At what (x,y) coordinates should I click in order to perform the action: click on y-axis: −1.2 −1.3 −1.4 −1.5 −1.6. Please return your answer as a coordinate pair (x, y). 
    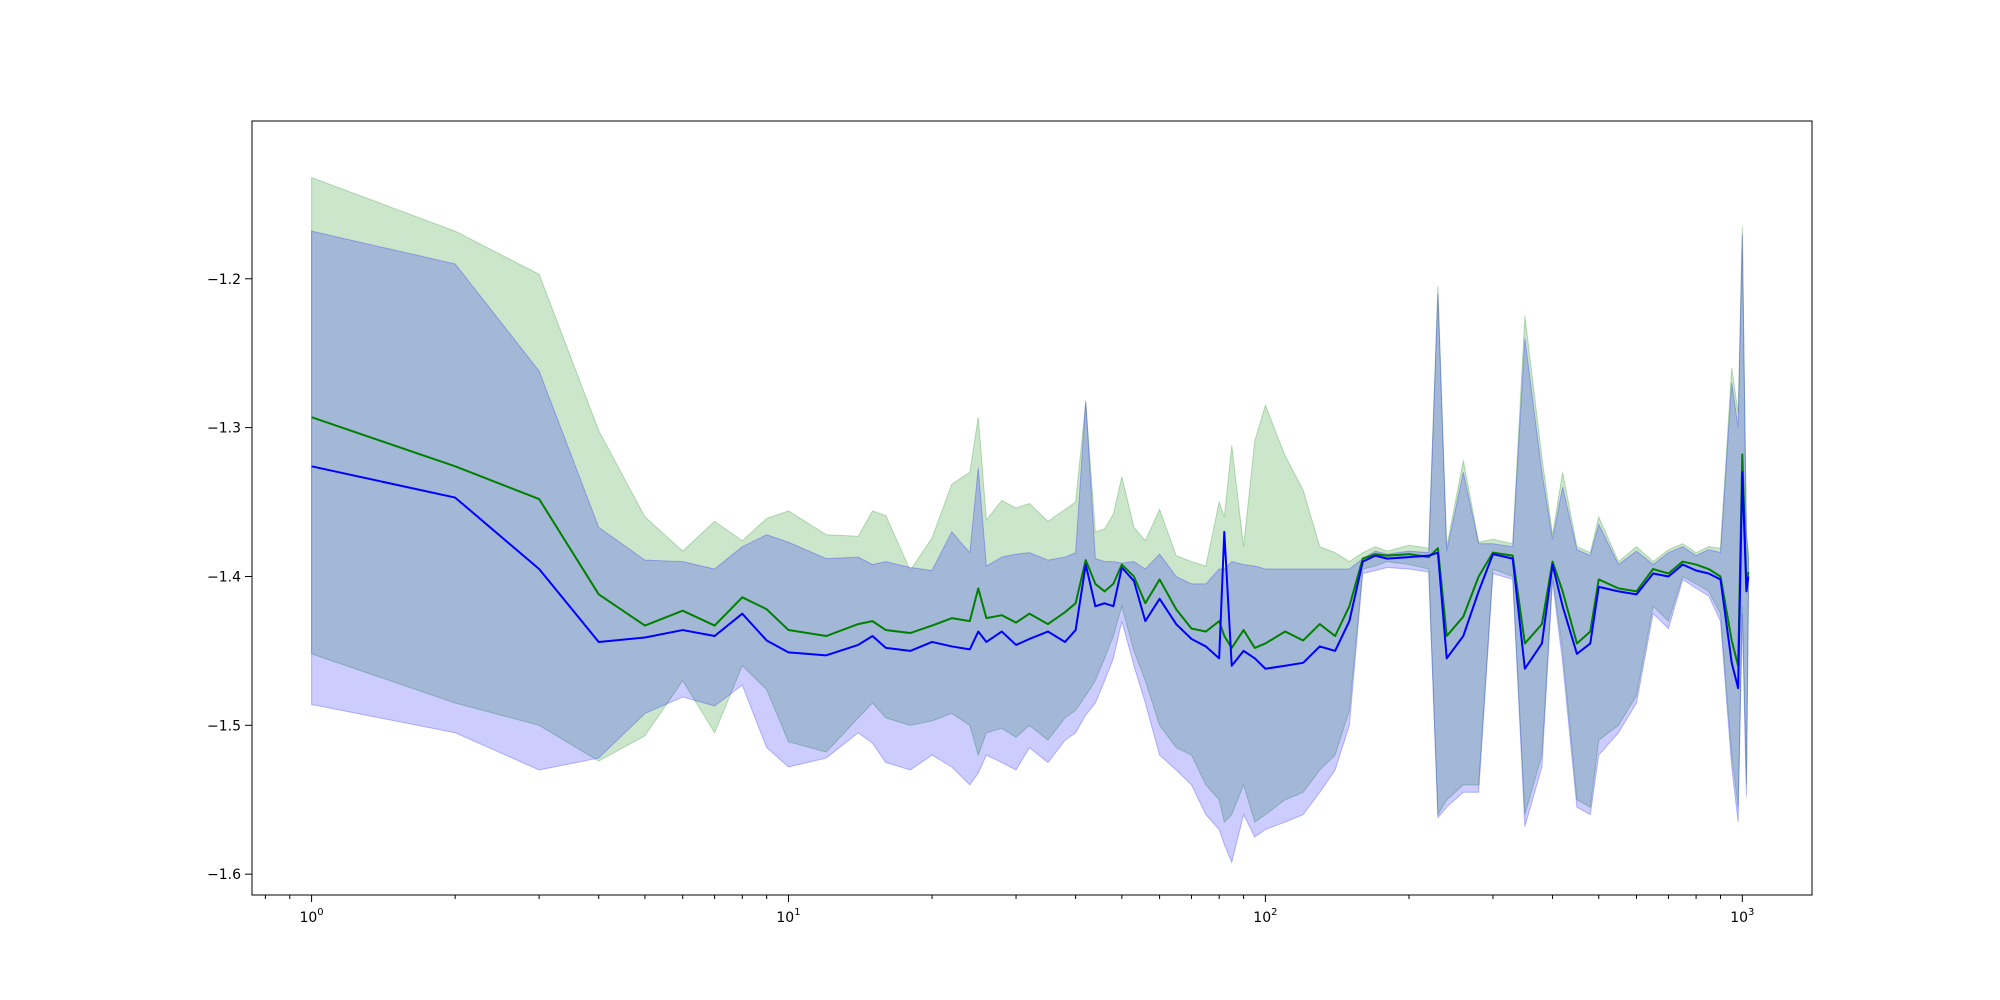
    Looking at the image, I should click on (229, 577).